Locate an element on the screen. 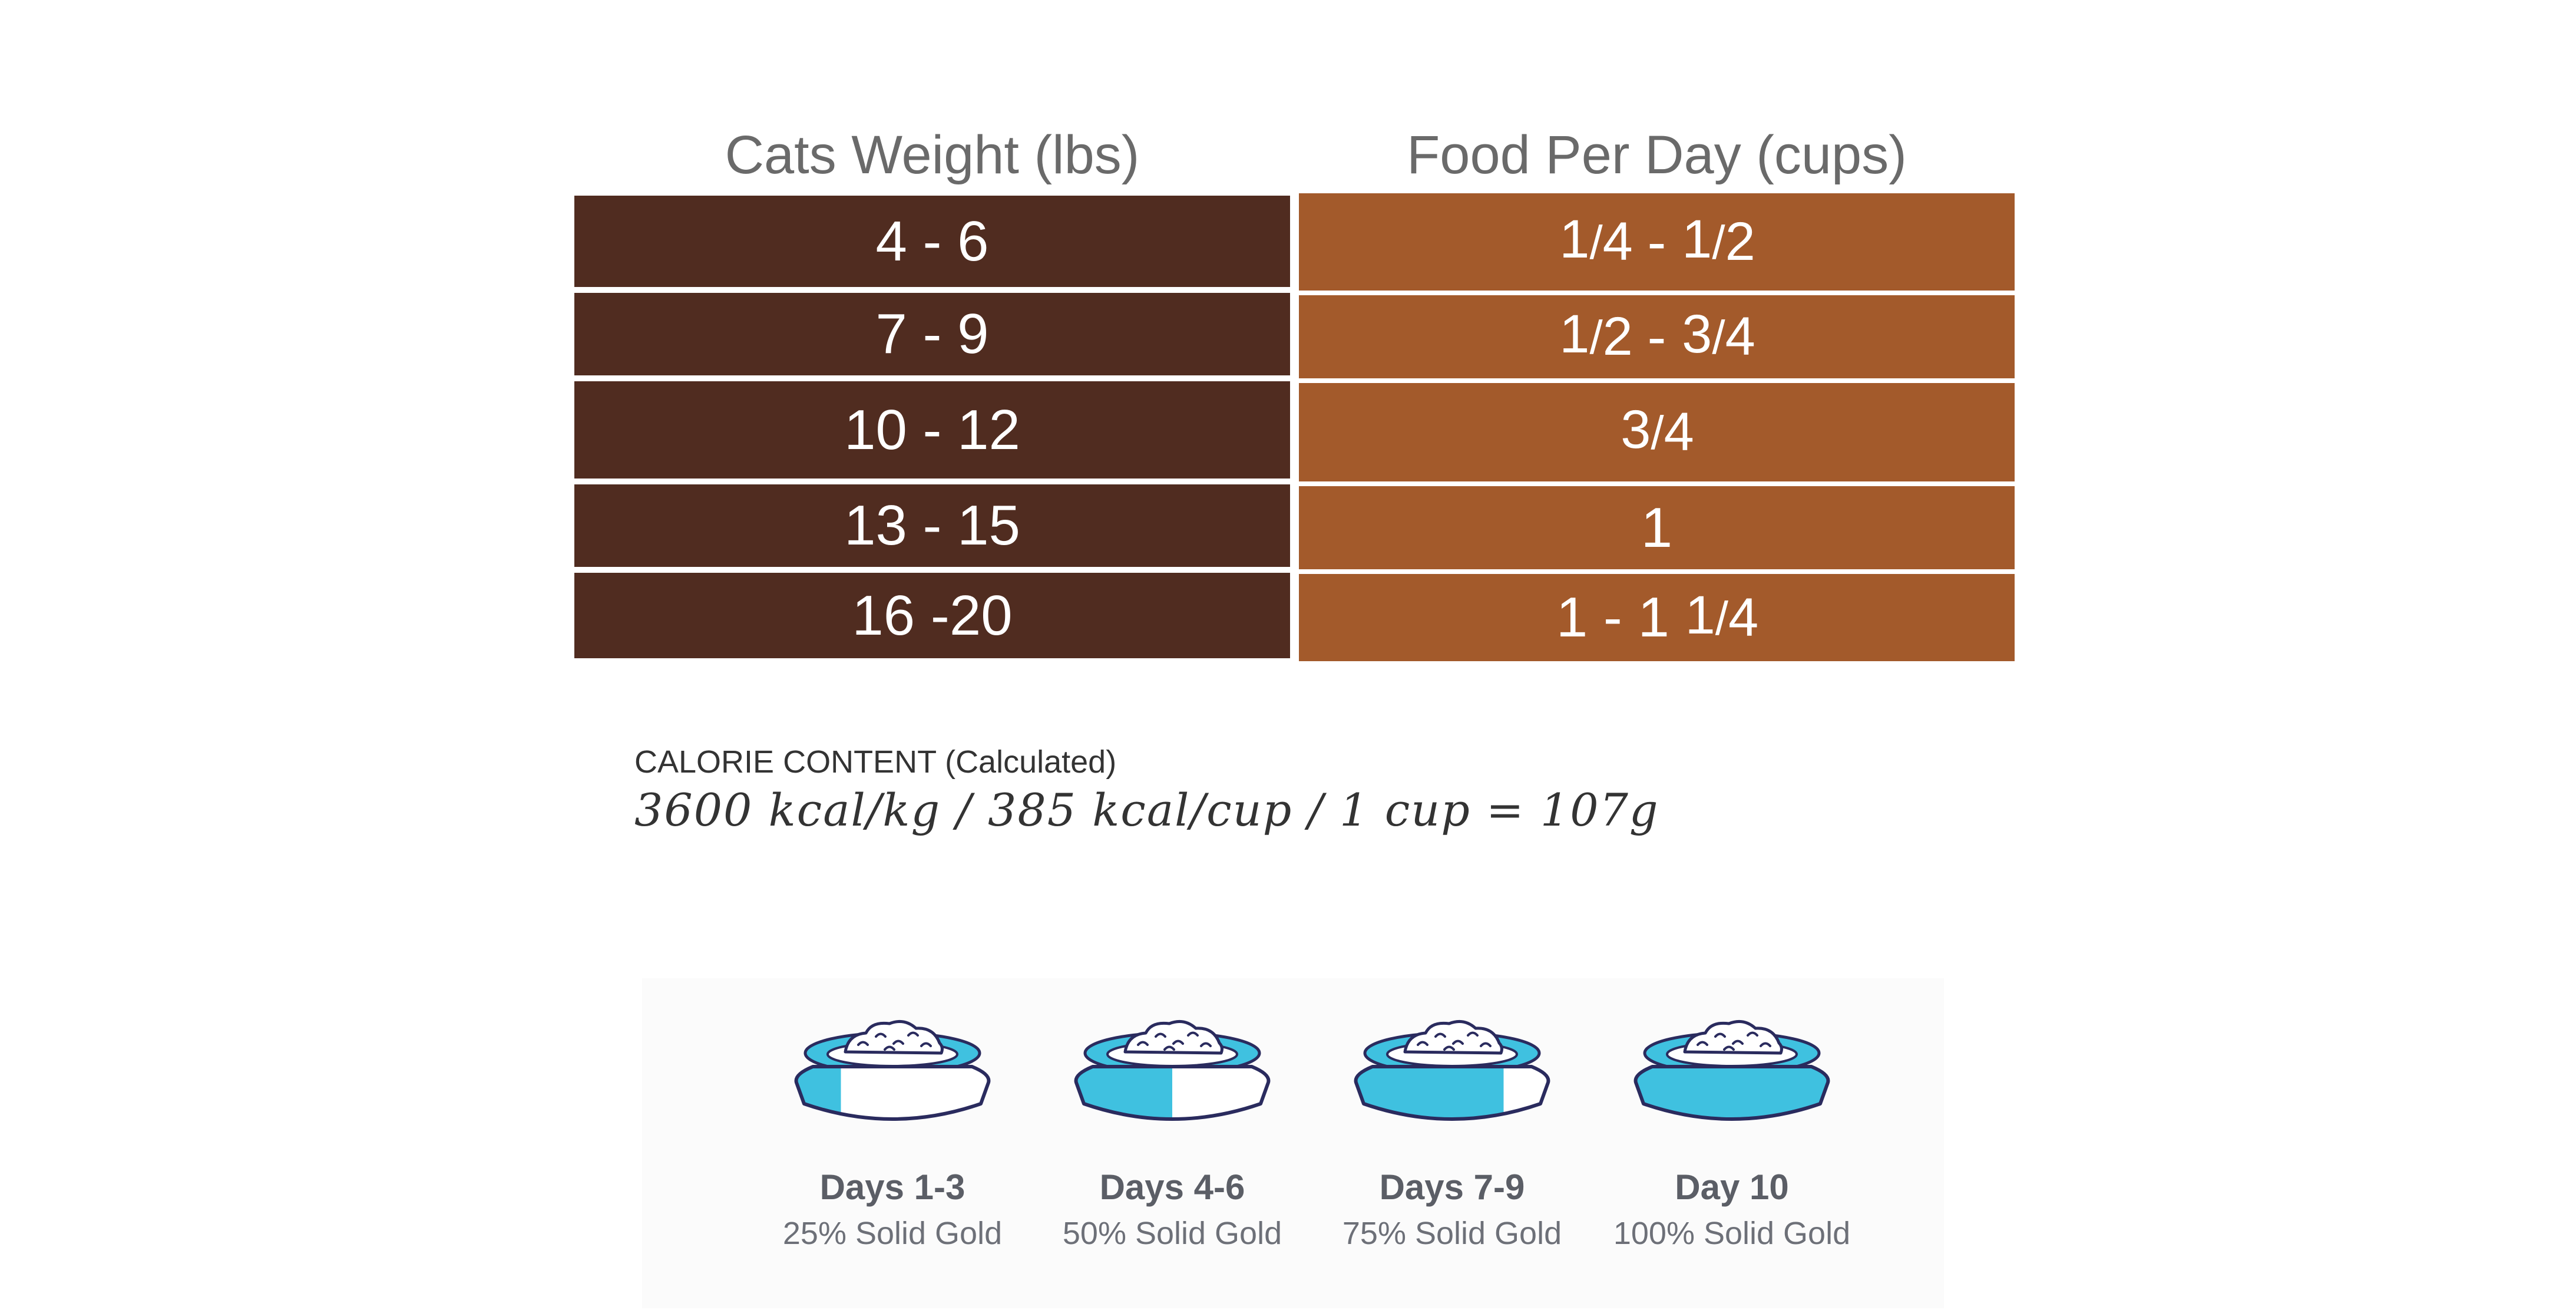 The image size is (2576, 1310). food-column-header: Food Per Day (cups) is located at coordinates (1657, 154).